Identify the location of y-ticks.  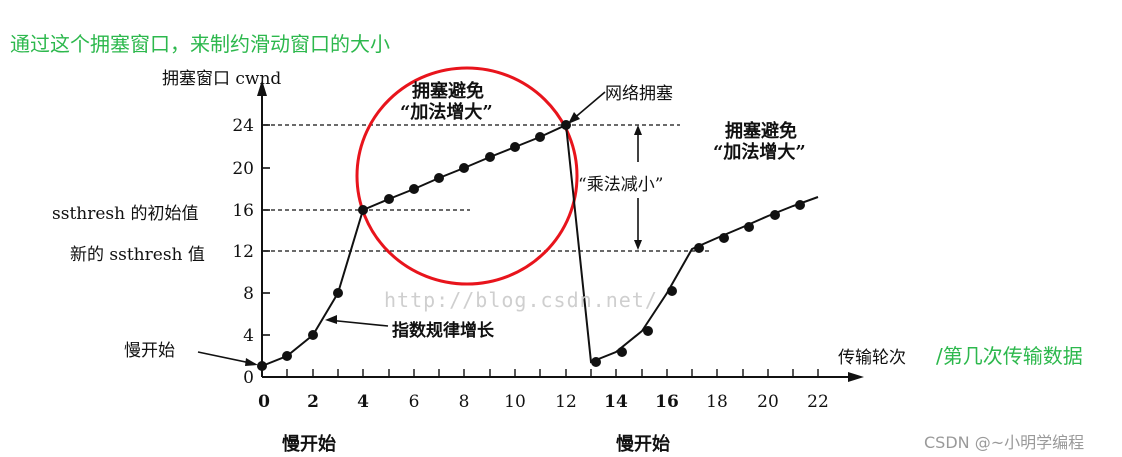
(266, 230).